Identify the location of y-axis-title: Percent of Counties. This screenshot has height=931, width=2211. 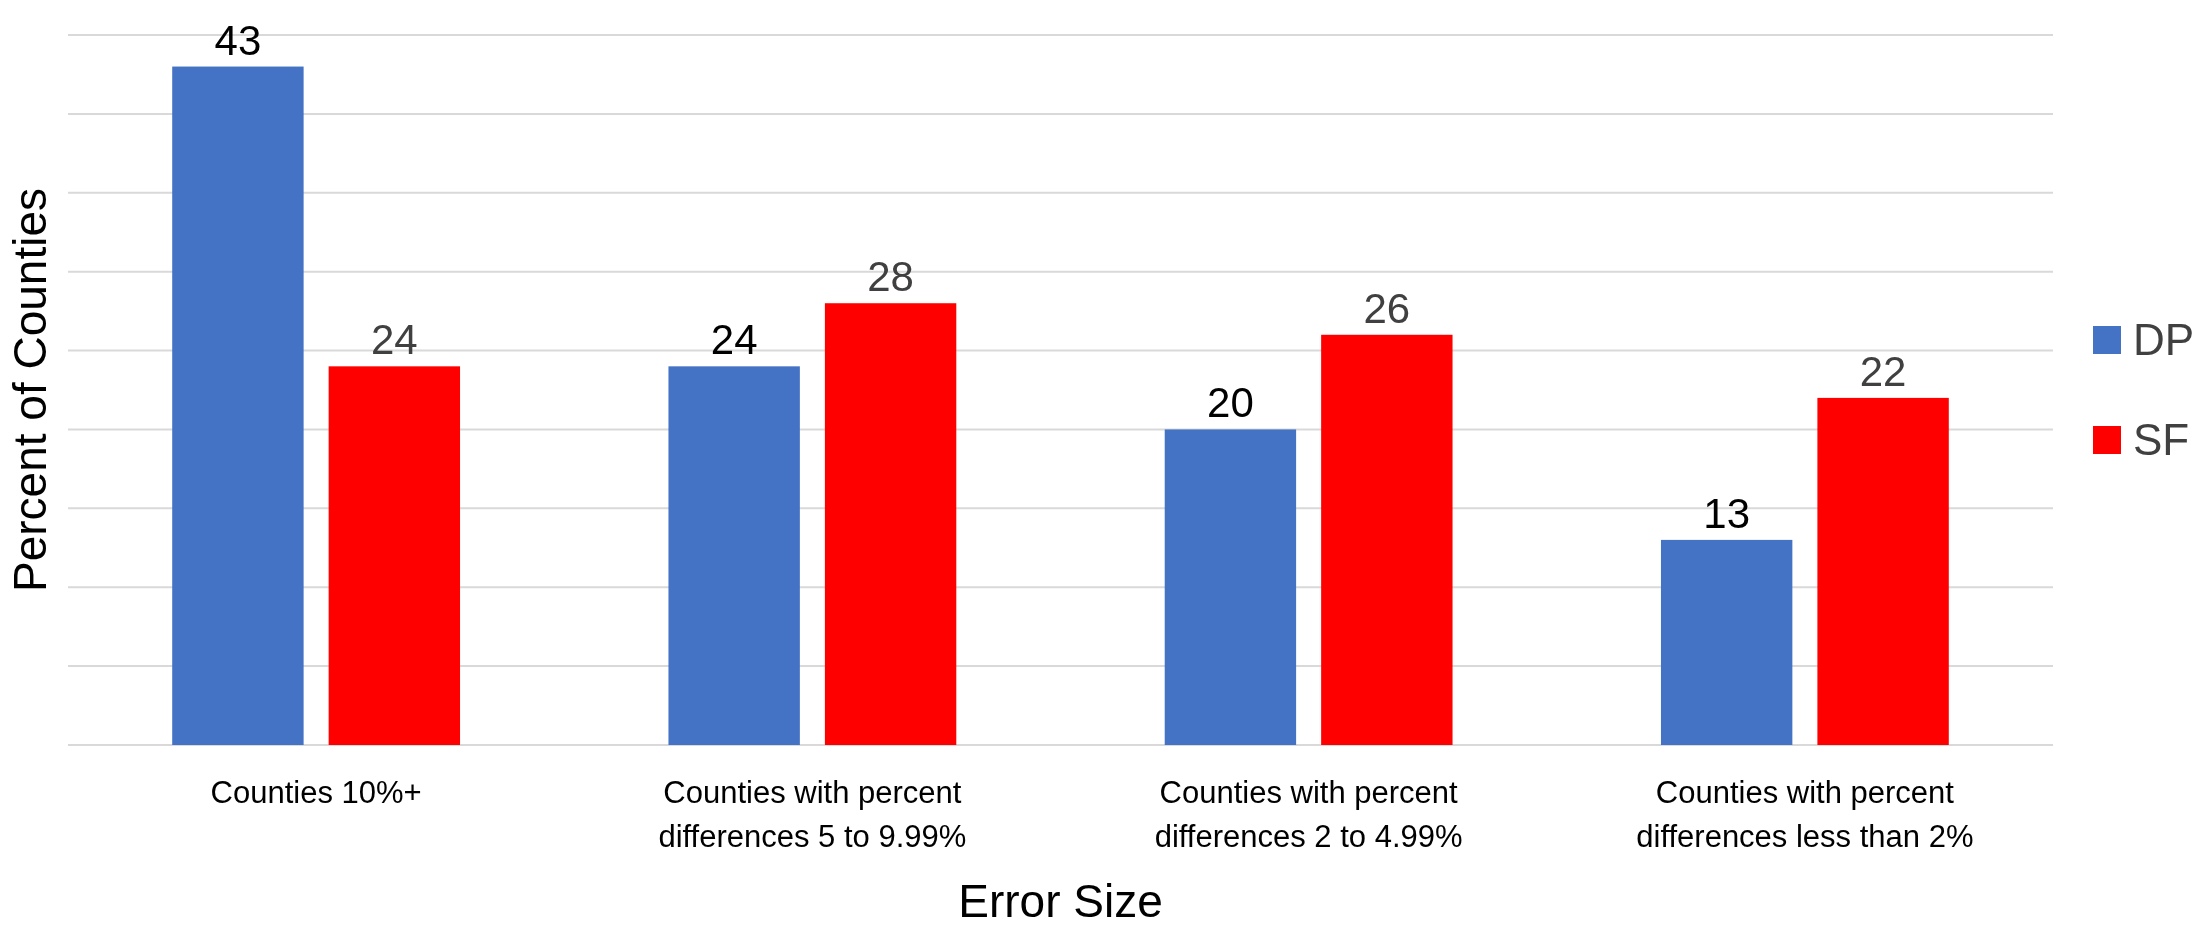
(30, 390).